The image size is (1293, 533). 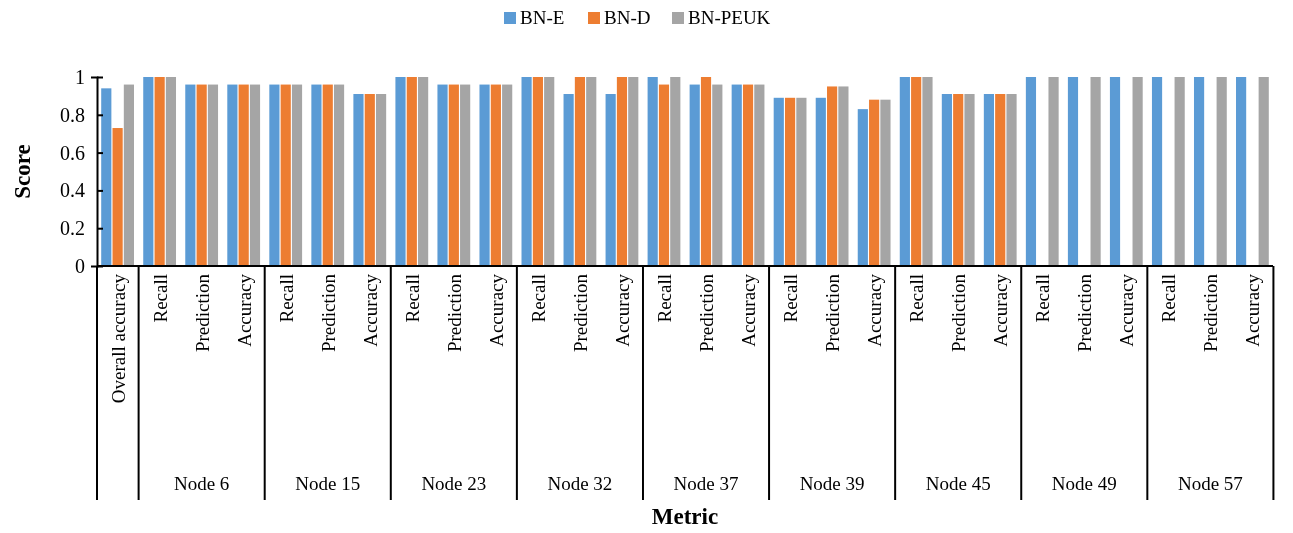 I want to click on y-tick-label: 0.6, so click(x=72, y=152).